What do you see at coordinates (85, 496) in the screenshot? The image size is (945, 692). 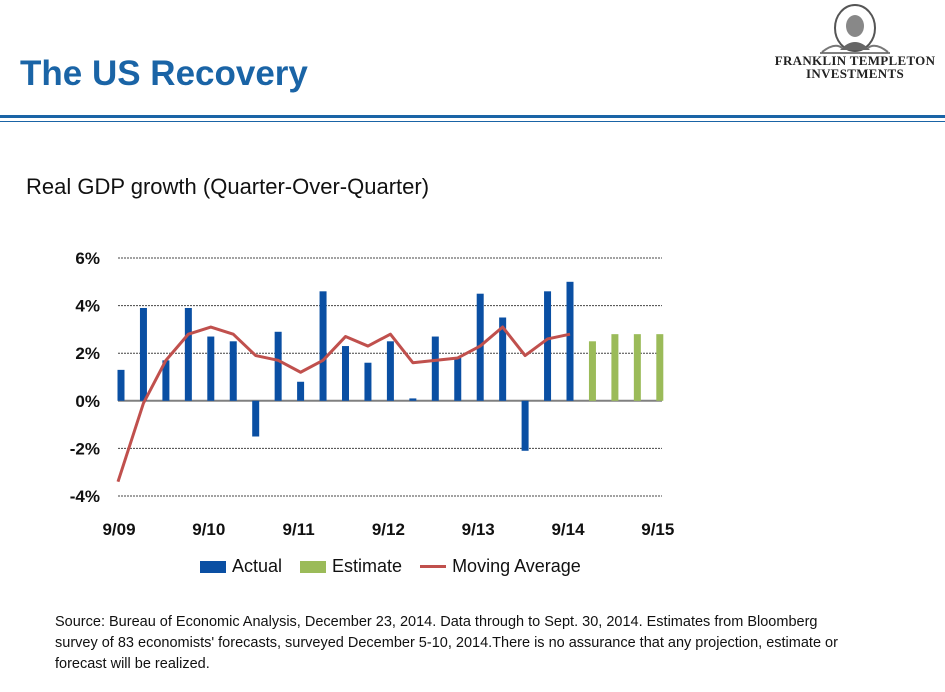 I see `y-tick-label: -4%` at bounding box center [85, 496].